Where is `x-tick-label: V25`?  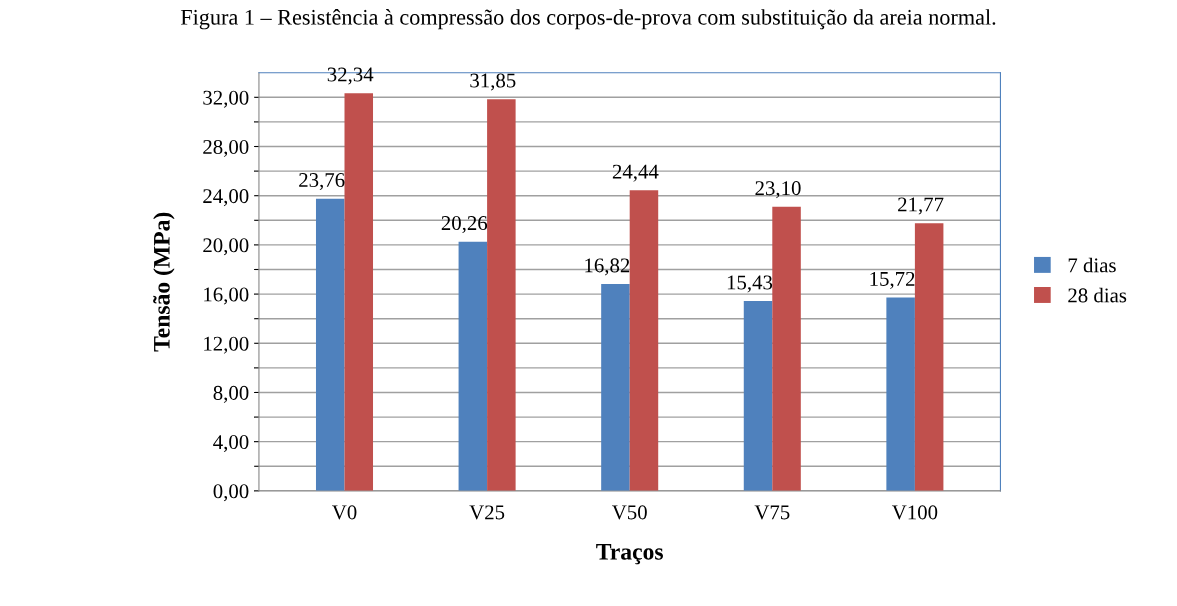
x-tick-label: V25 is located at coordinates (487, 512).